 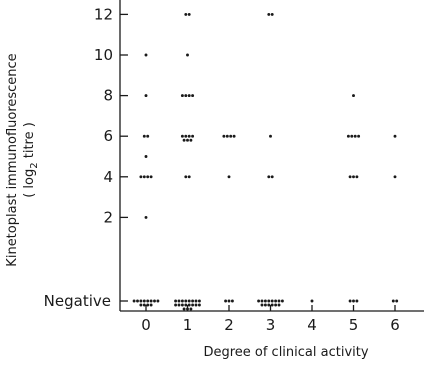 What do you see at coordinates (103, 55) in the screenshot?
I see `y-tick-label: 10` at bounding box center [103, 55].